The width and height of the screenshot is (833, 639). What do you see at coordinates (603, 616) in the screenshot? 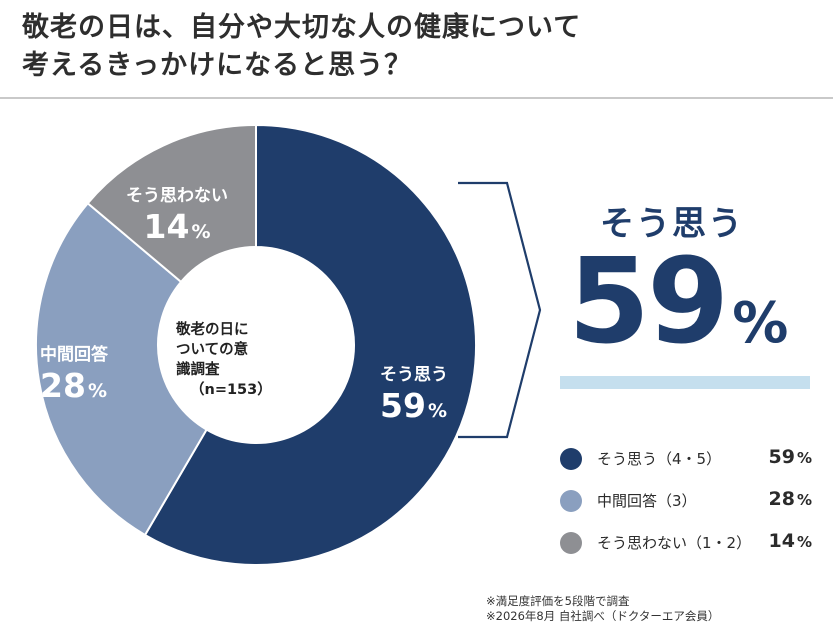
I see `footnote-2: ※2026年8月 自社調べ（ドクターエア会員）` at bounding box center [603, 616].